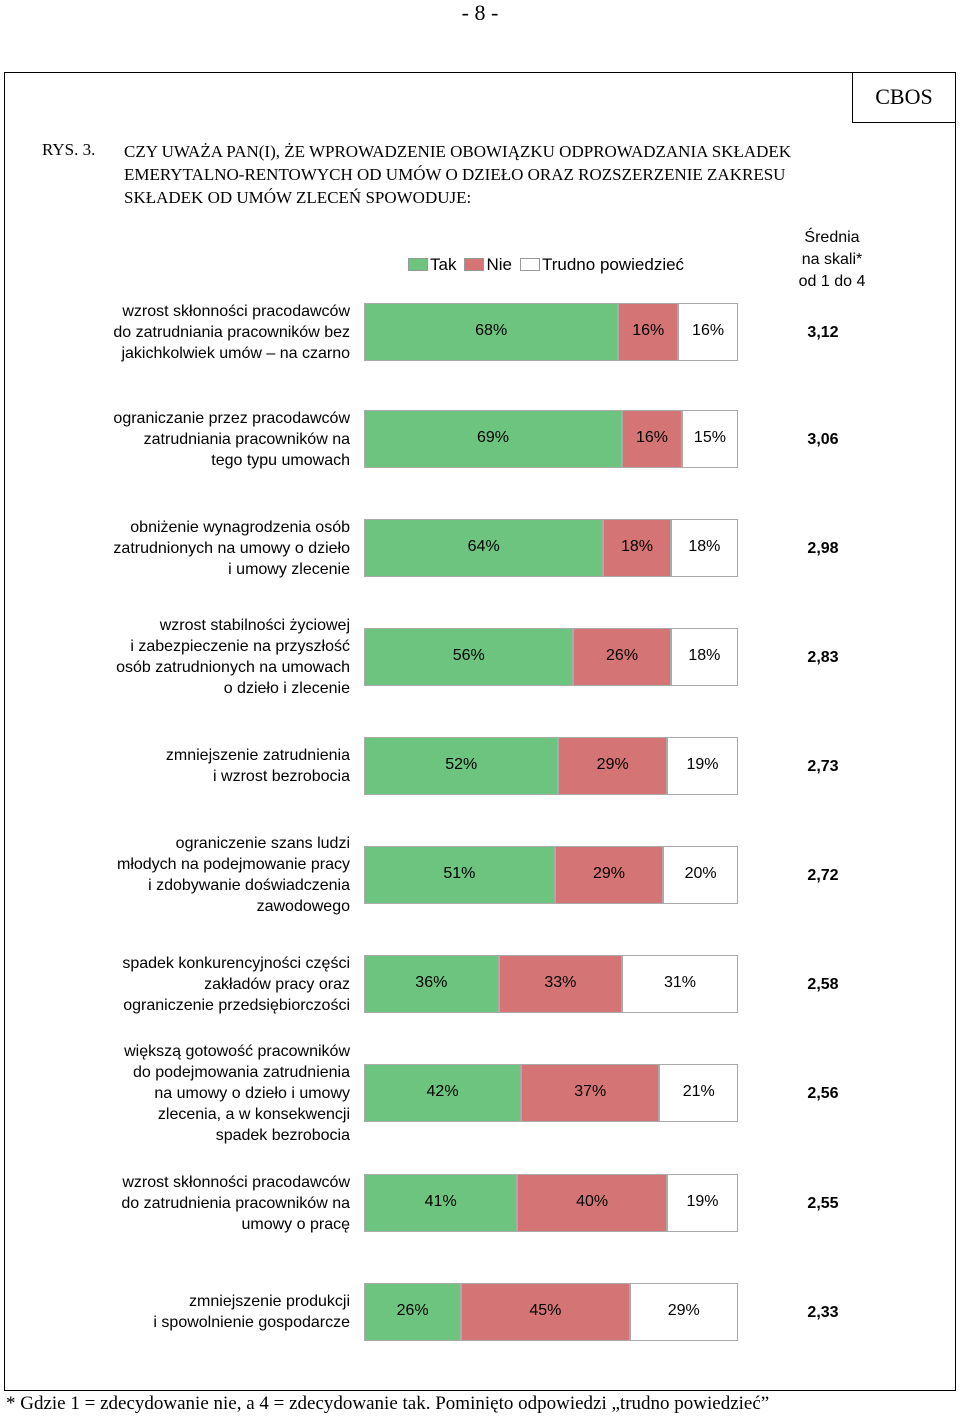 The image size is (960, 1420). I want to click on legend: Tak Nie Trudno powiedzieć, so click(550, 265).